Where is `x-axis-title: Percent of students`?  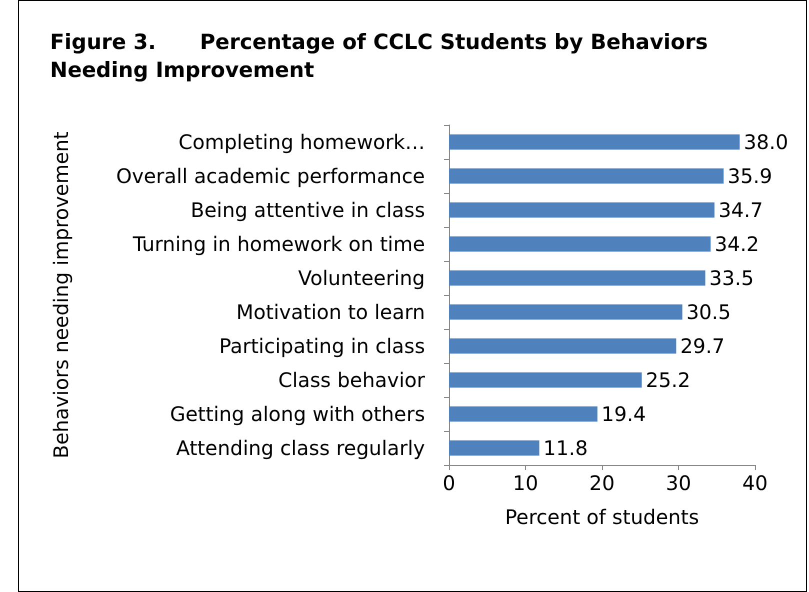 x-axis-title: Percent of students is located at coordinates (602, 517).